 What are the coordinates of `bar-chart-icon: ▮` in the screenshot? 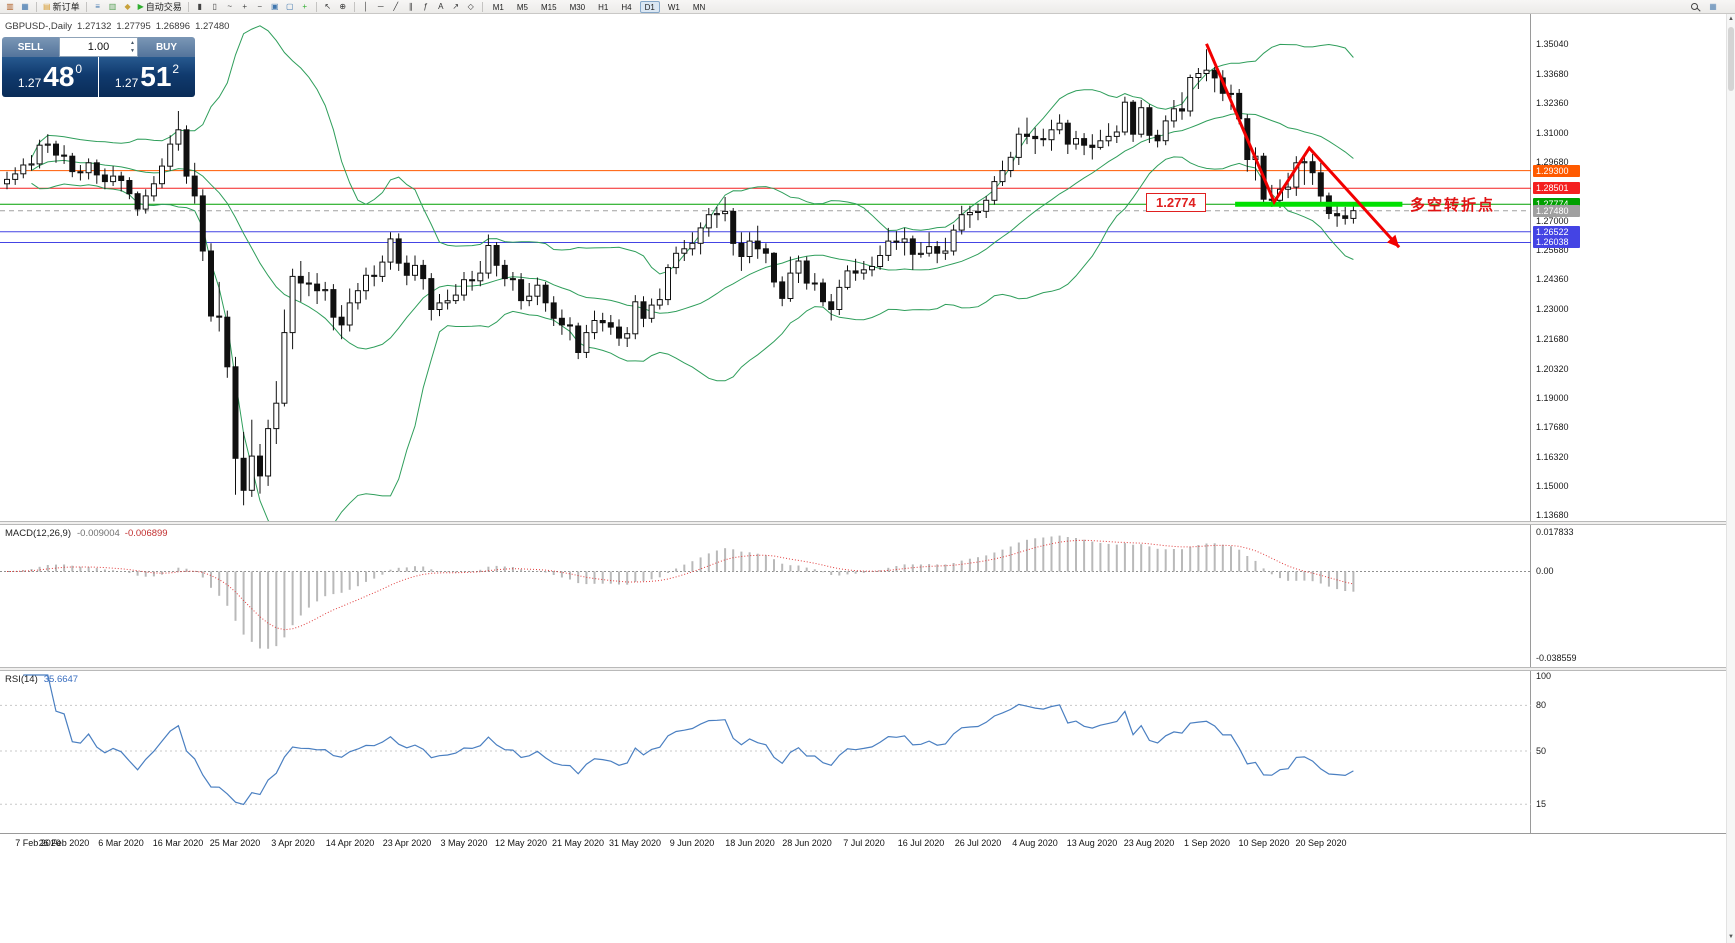 It's located at (200, 7).